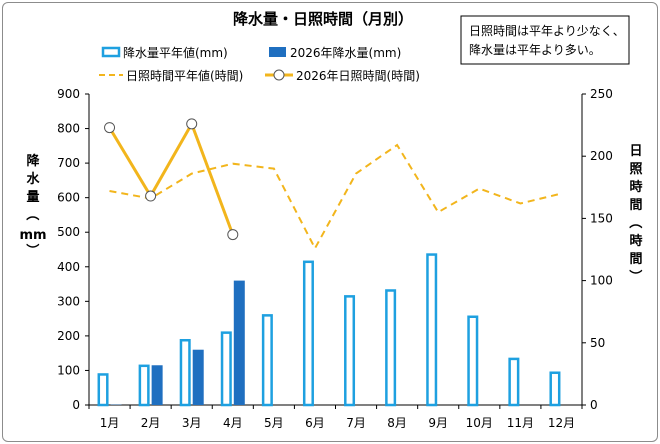 The height and width of the screenshot is (444, 660). Describe the element at coordinates (520, 423) in the screenshot. I see `x-axis-category-label: 11月` at that location.